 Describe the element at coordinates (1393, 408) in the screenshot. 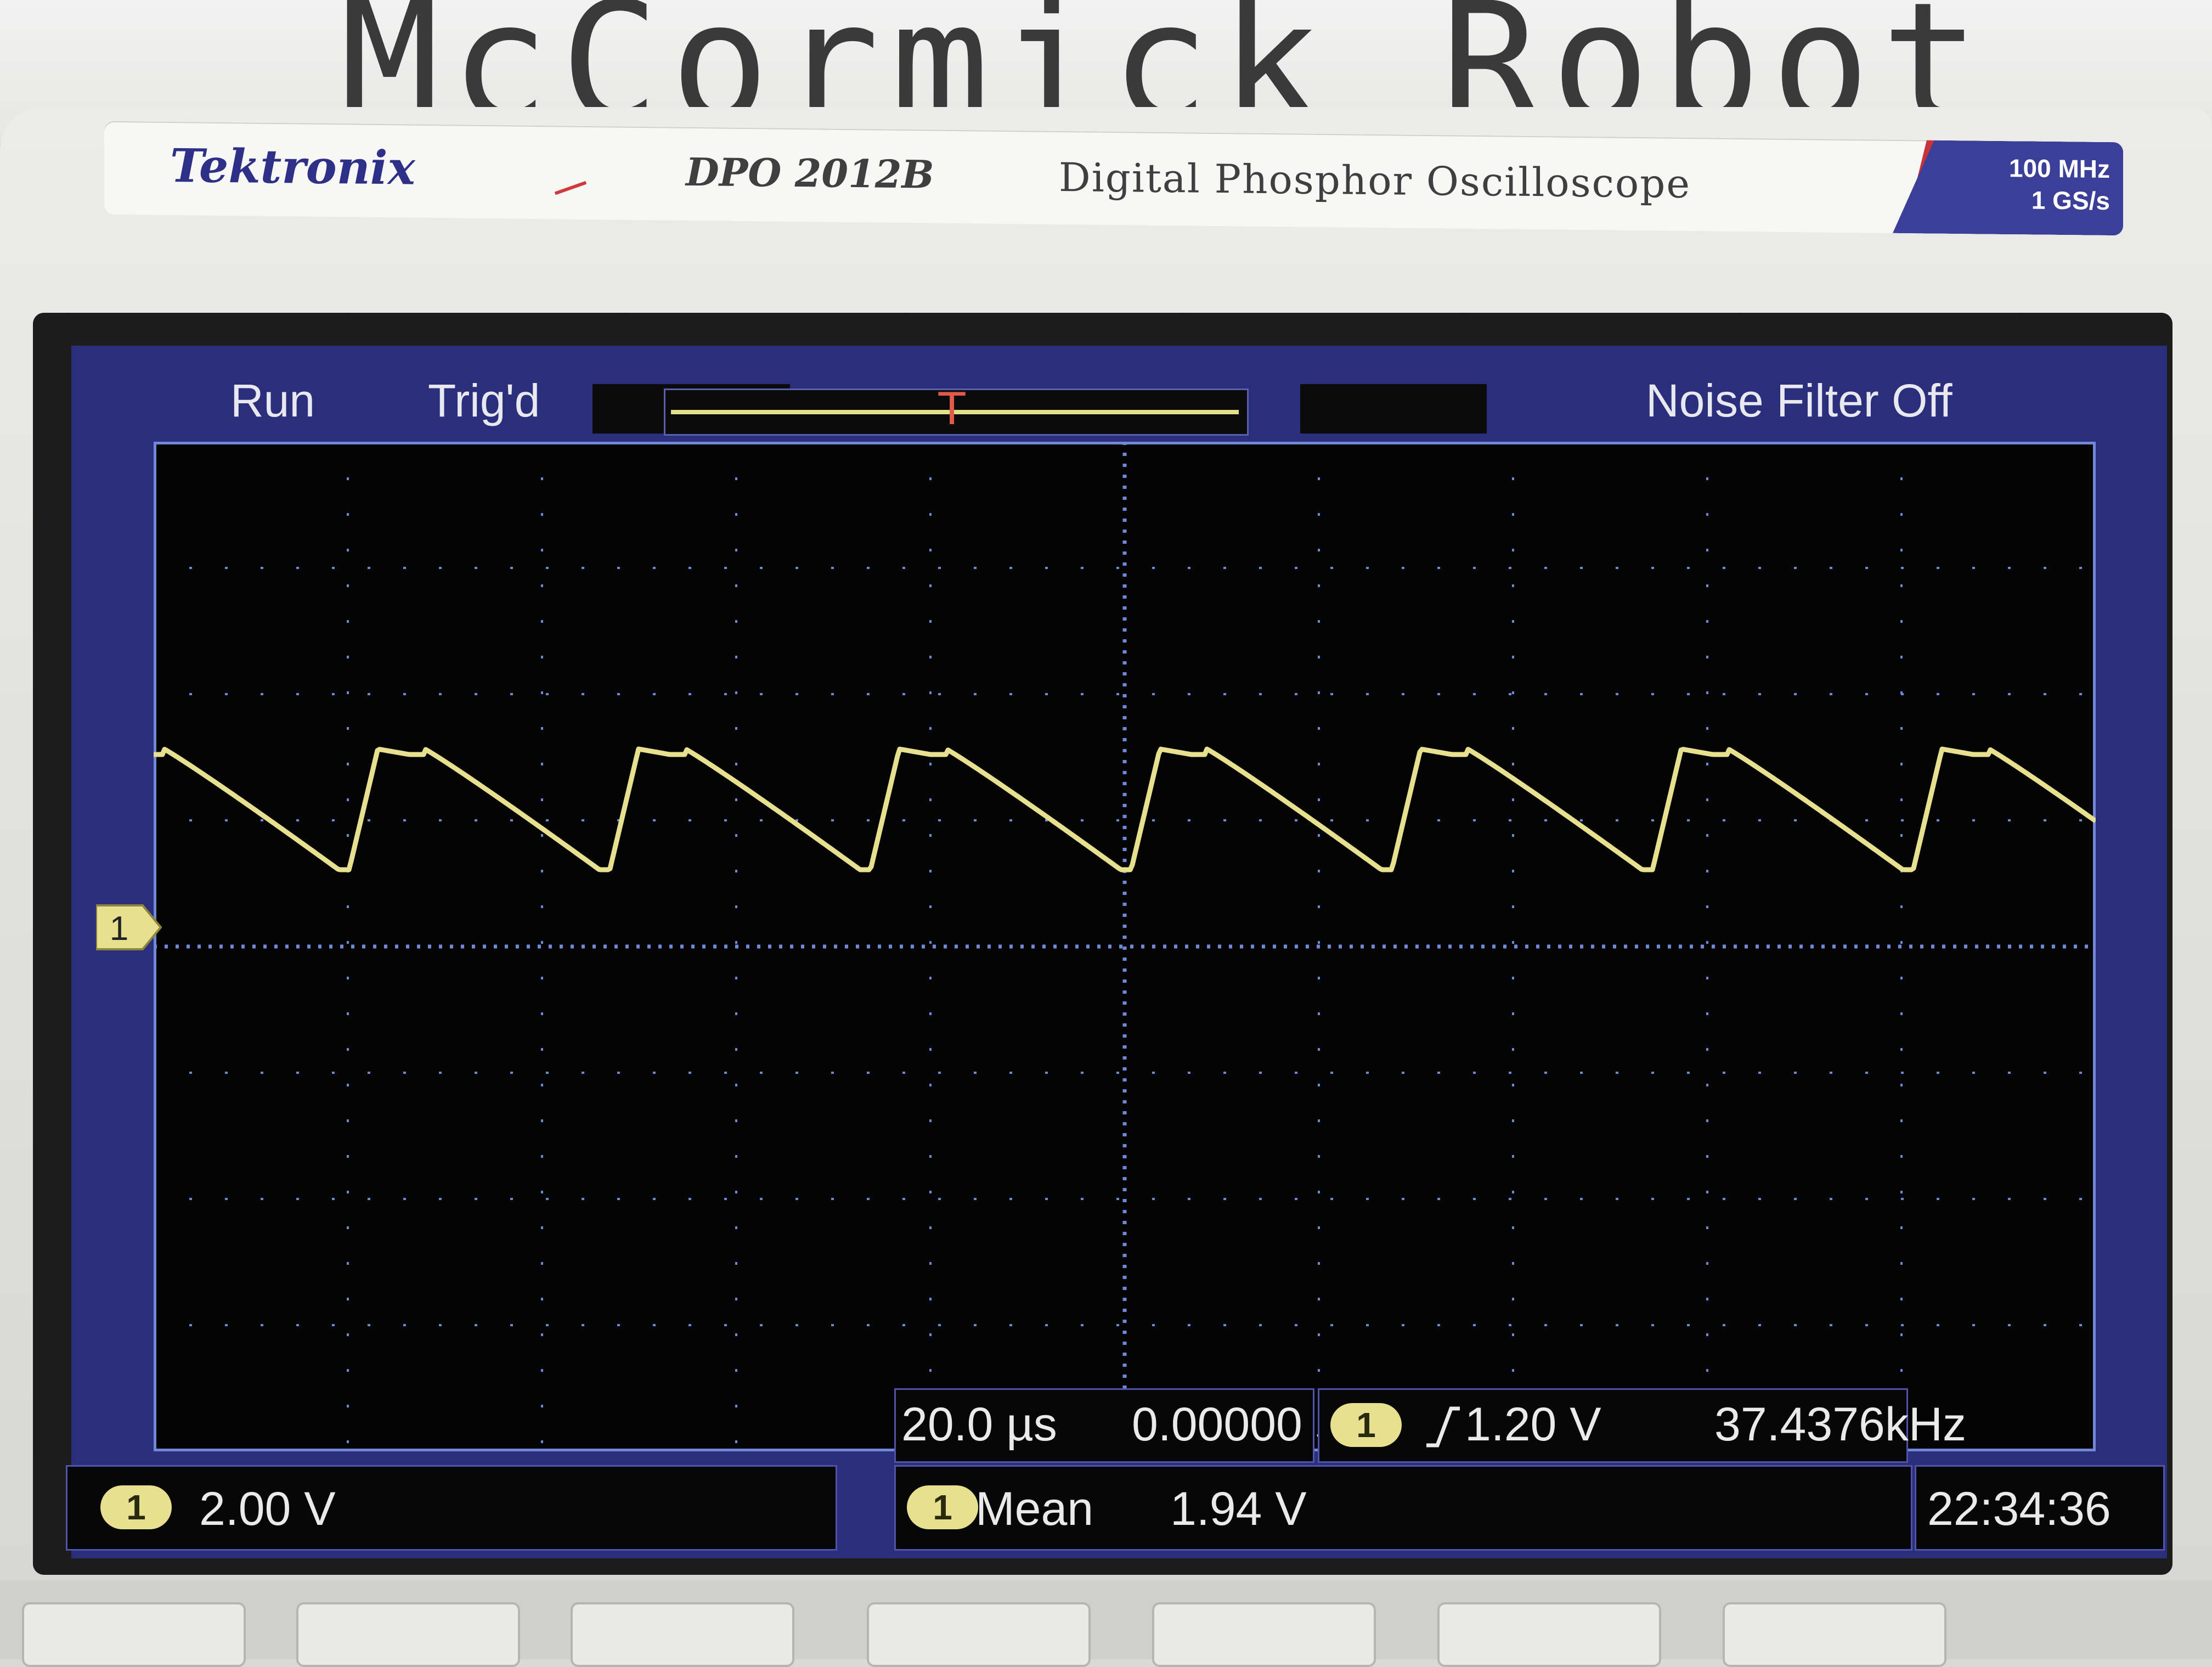

I see `status-box-right` at that location.